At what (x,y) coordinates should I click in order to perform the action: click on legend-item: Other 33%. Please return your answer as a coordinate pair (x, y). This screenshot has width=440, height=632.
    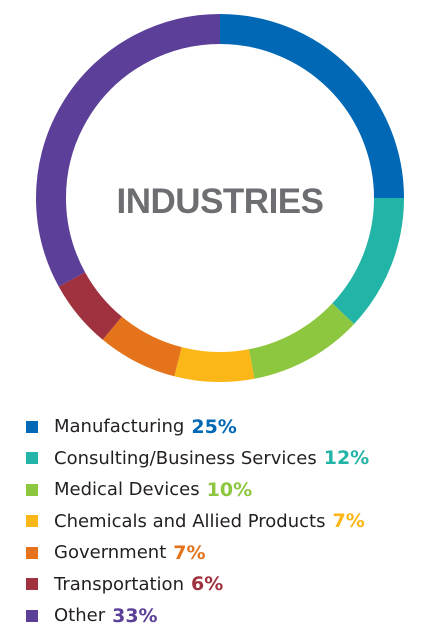
    Looking at the image, I should click on (197, 616).